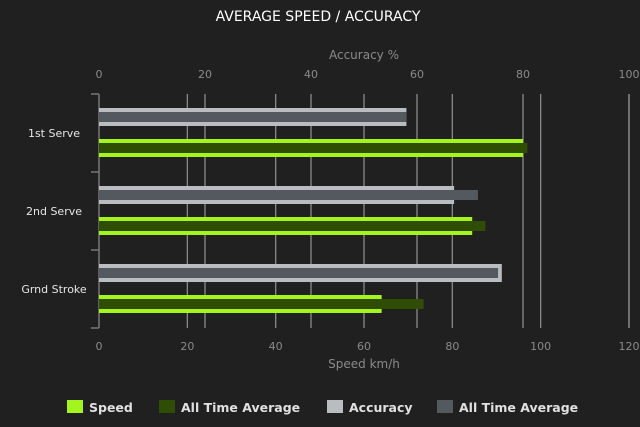  What do you see at coordinates (364, 55) in the screenshot?
I see `top-axis-label: Accuracy %` at bounding box center [364, 55].